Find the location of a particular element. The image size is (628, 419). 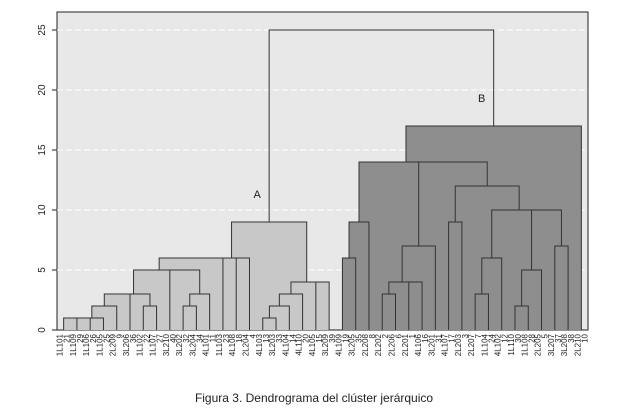

leaf-code: 4L105 is located at coordinates (312, 344).